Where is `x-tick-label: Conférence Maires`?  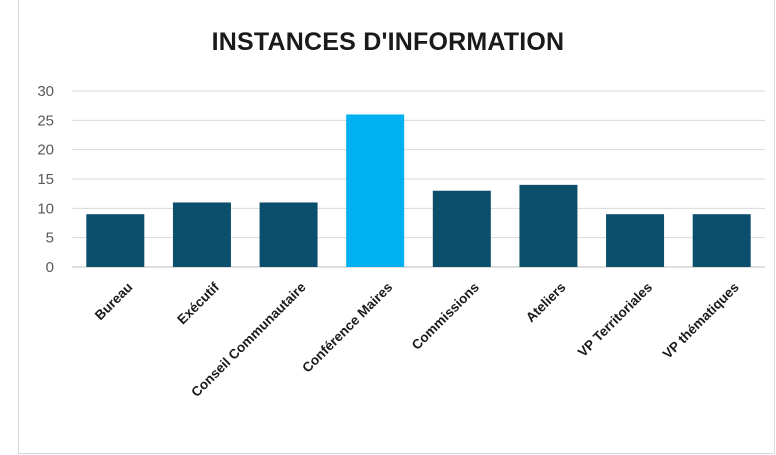 x-tick-label: Conférence Maires is located at coordinates (347, 328).